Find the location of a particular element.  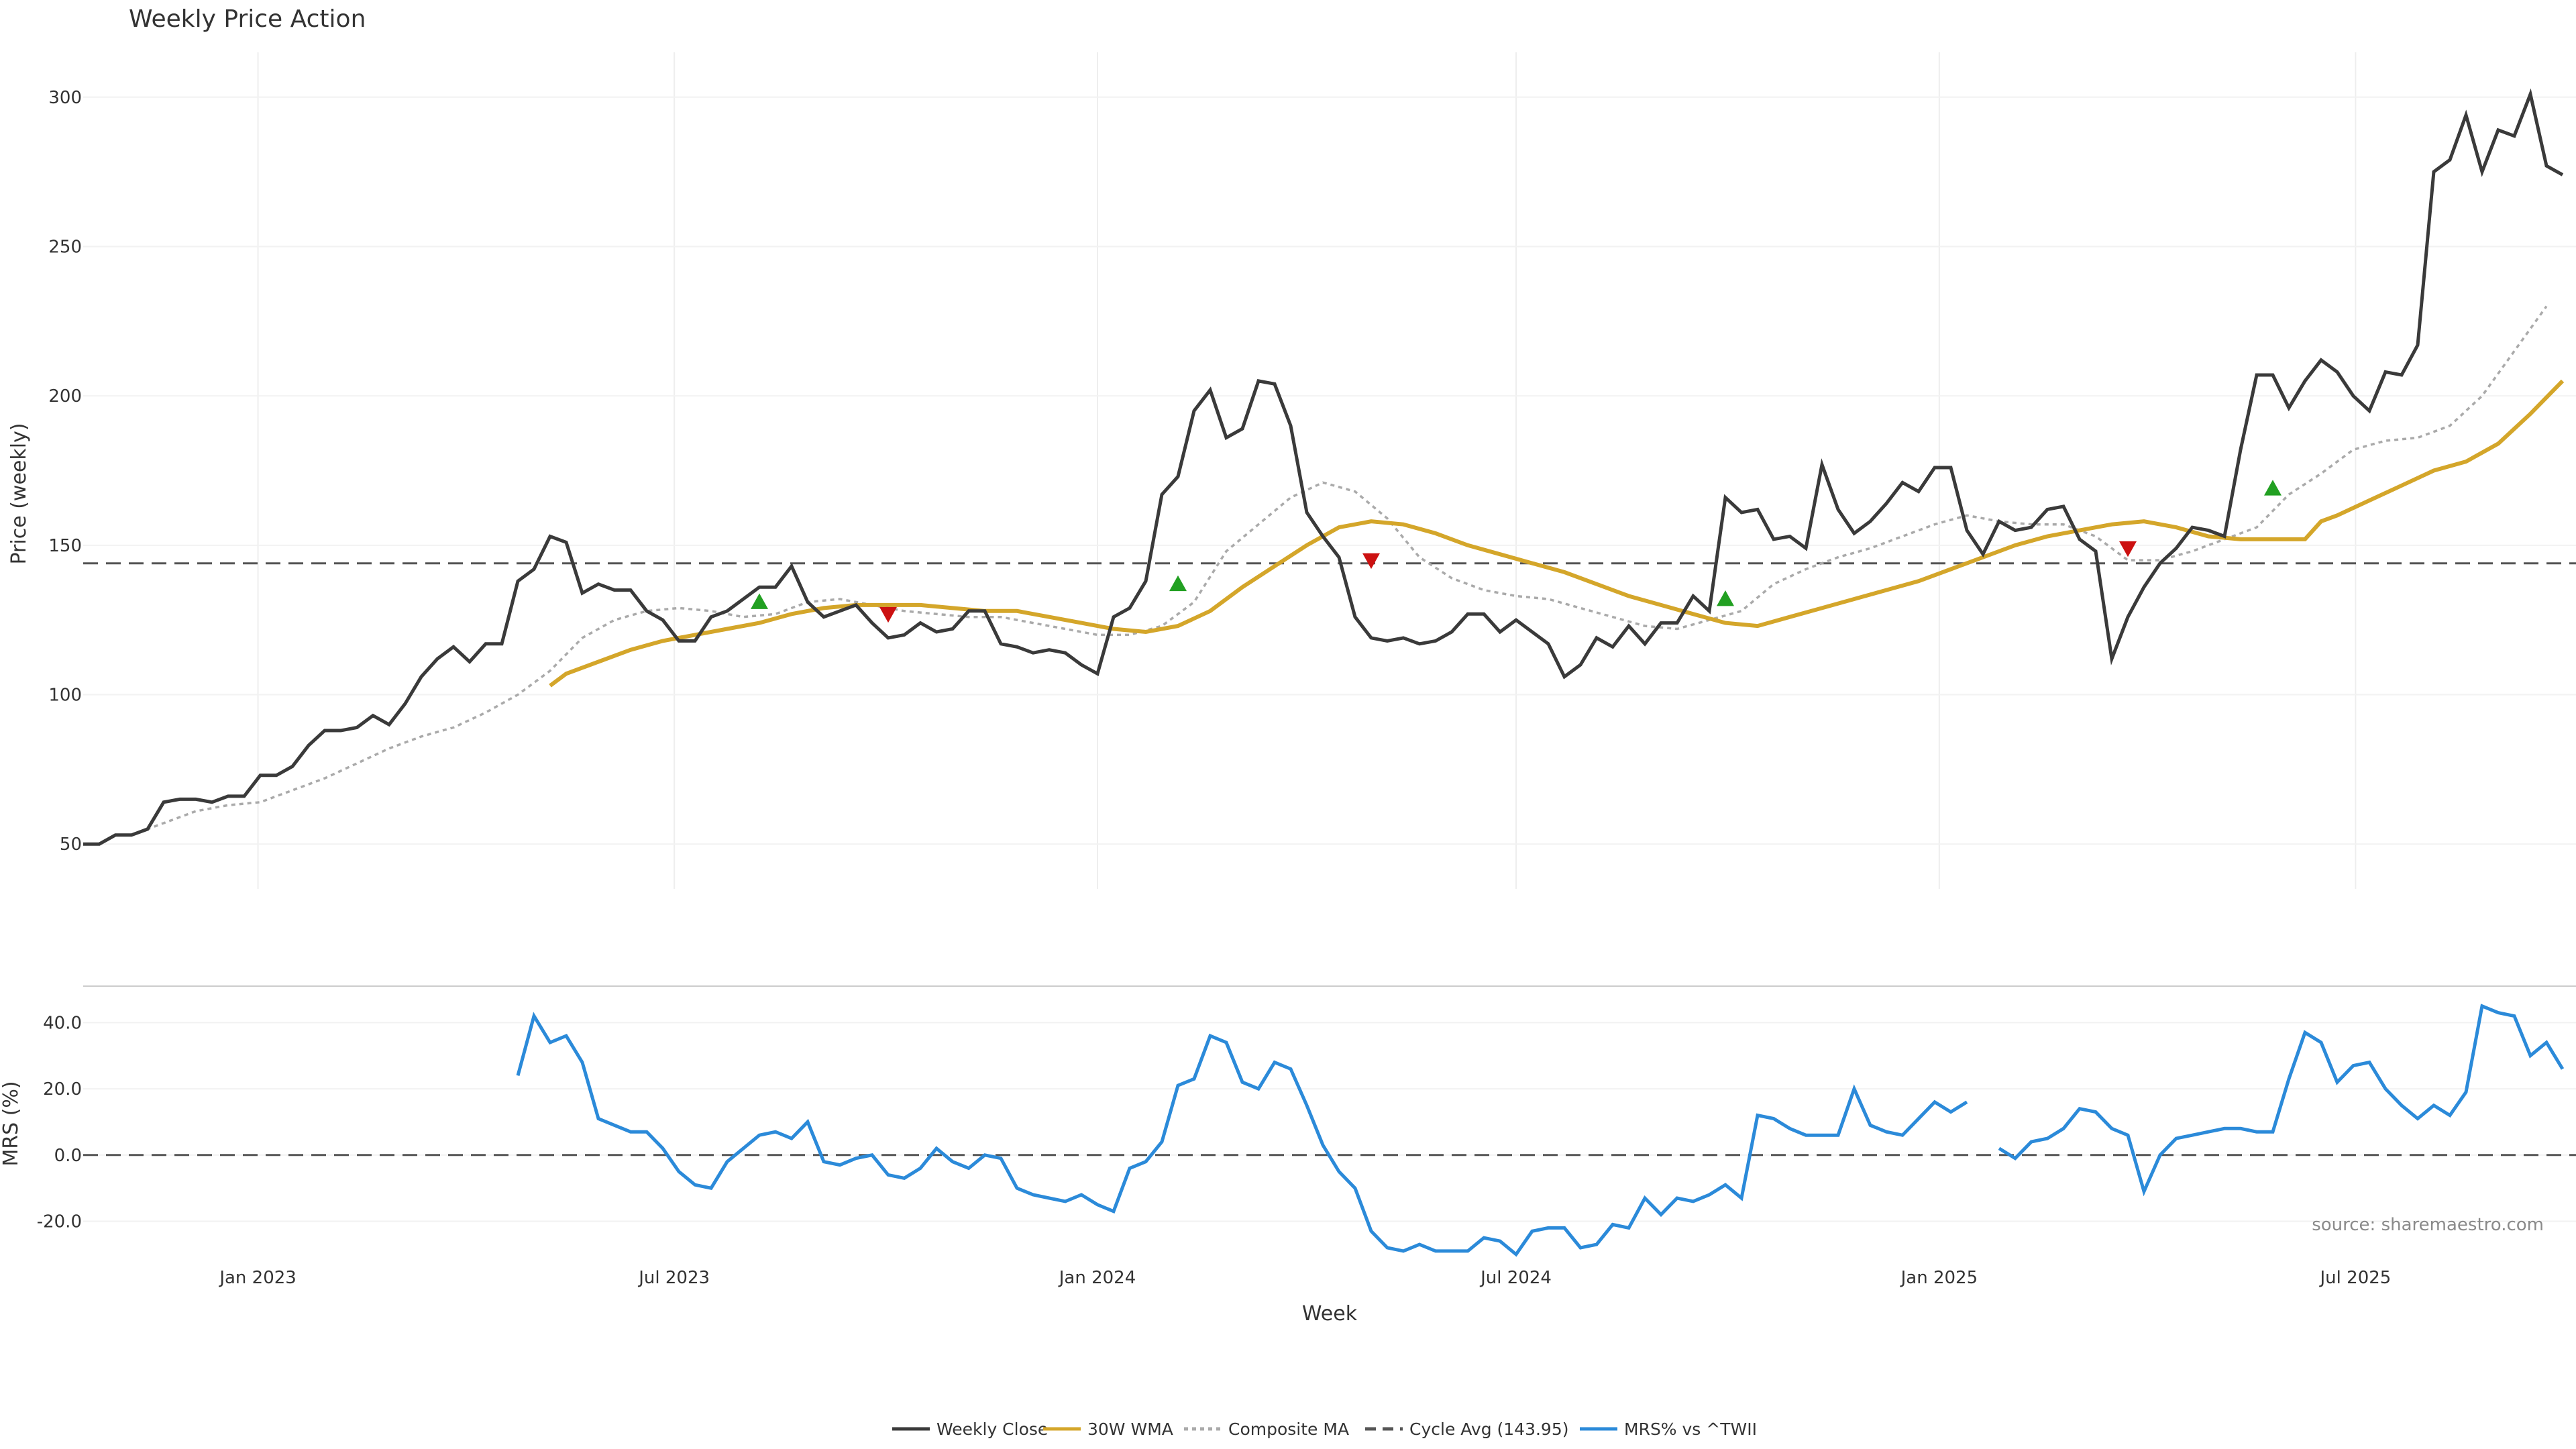

legend-label: 30W WMA is located at coordinates (1130, 1429).